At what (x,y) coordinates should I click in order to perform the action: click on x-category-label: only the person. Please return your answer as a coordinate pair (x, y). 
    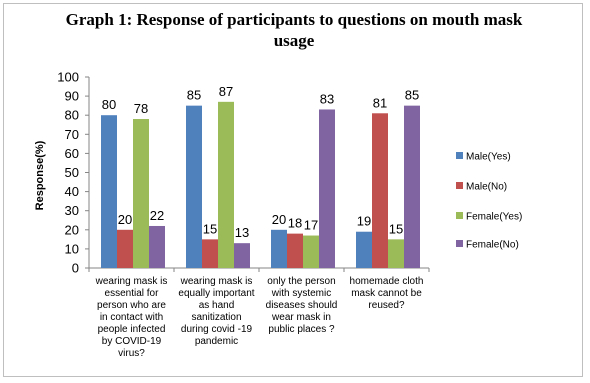
    Looking at the image, I should click on (301, 281).